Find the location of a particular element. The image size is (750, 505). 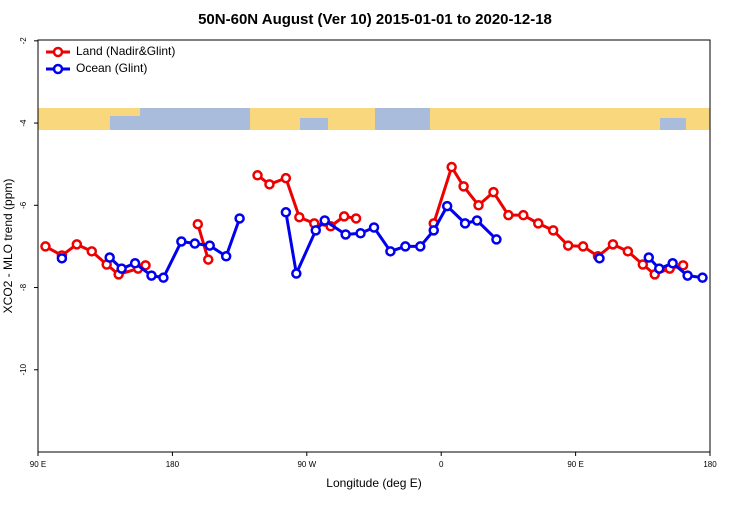

x-tick-label: 90 W is located at coordinates (306, 464).